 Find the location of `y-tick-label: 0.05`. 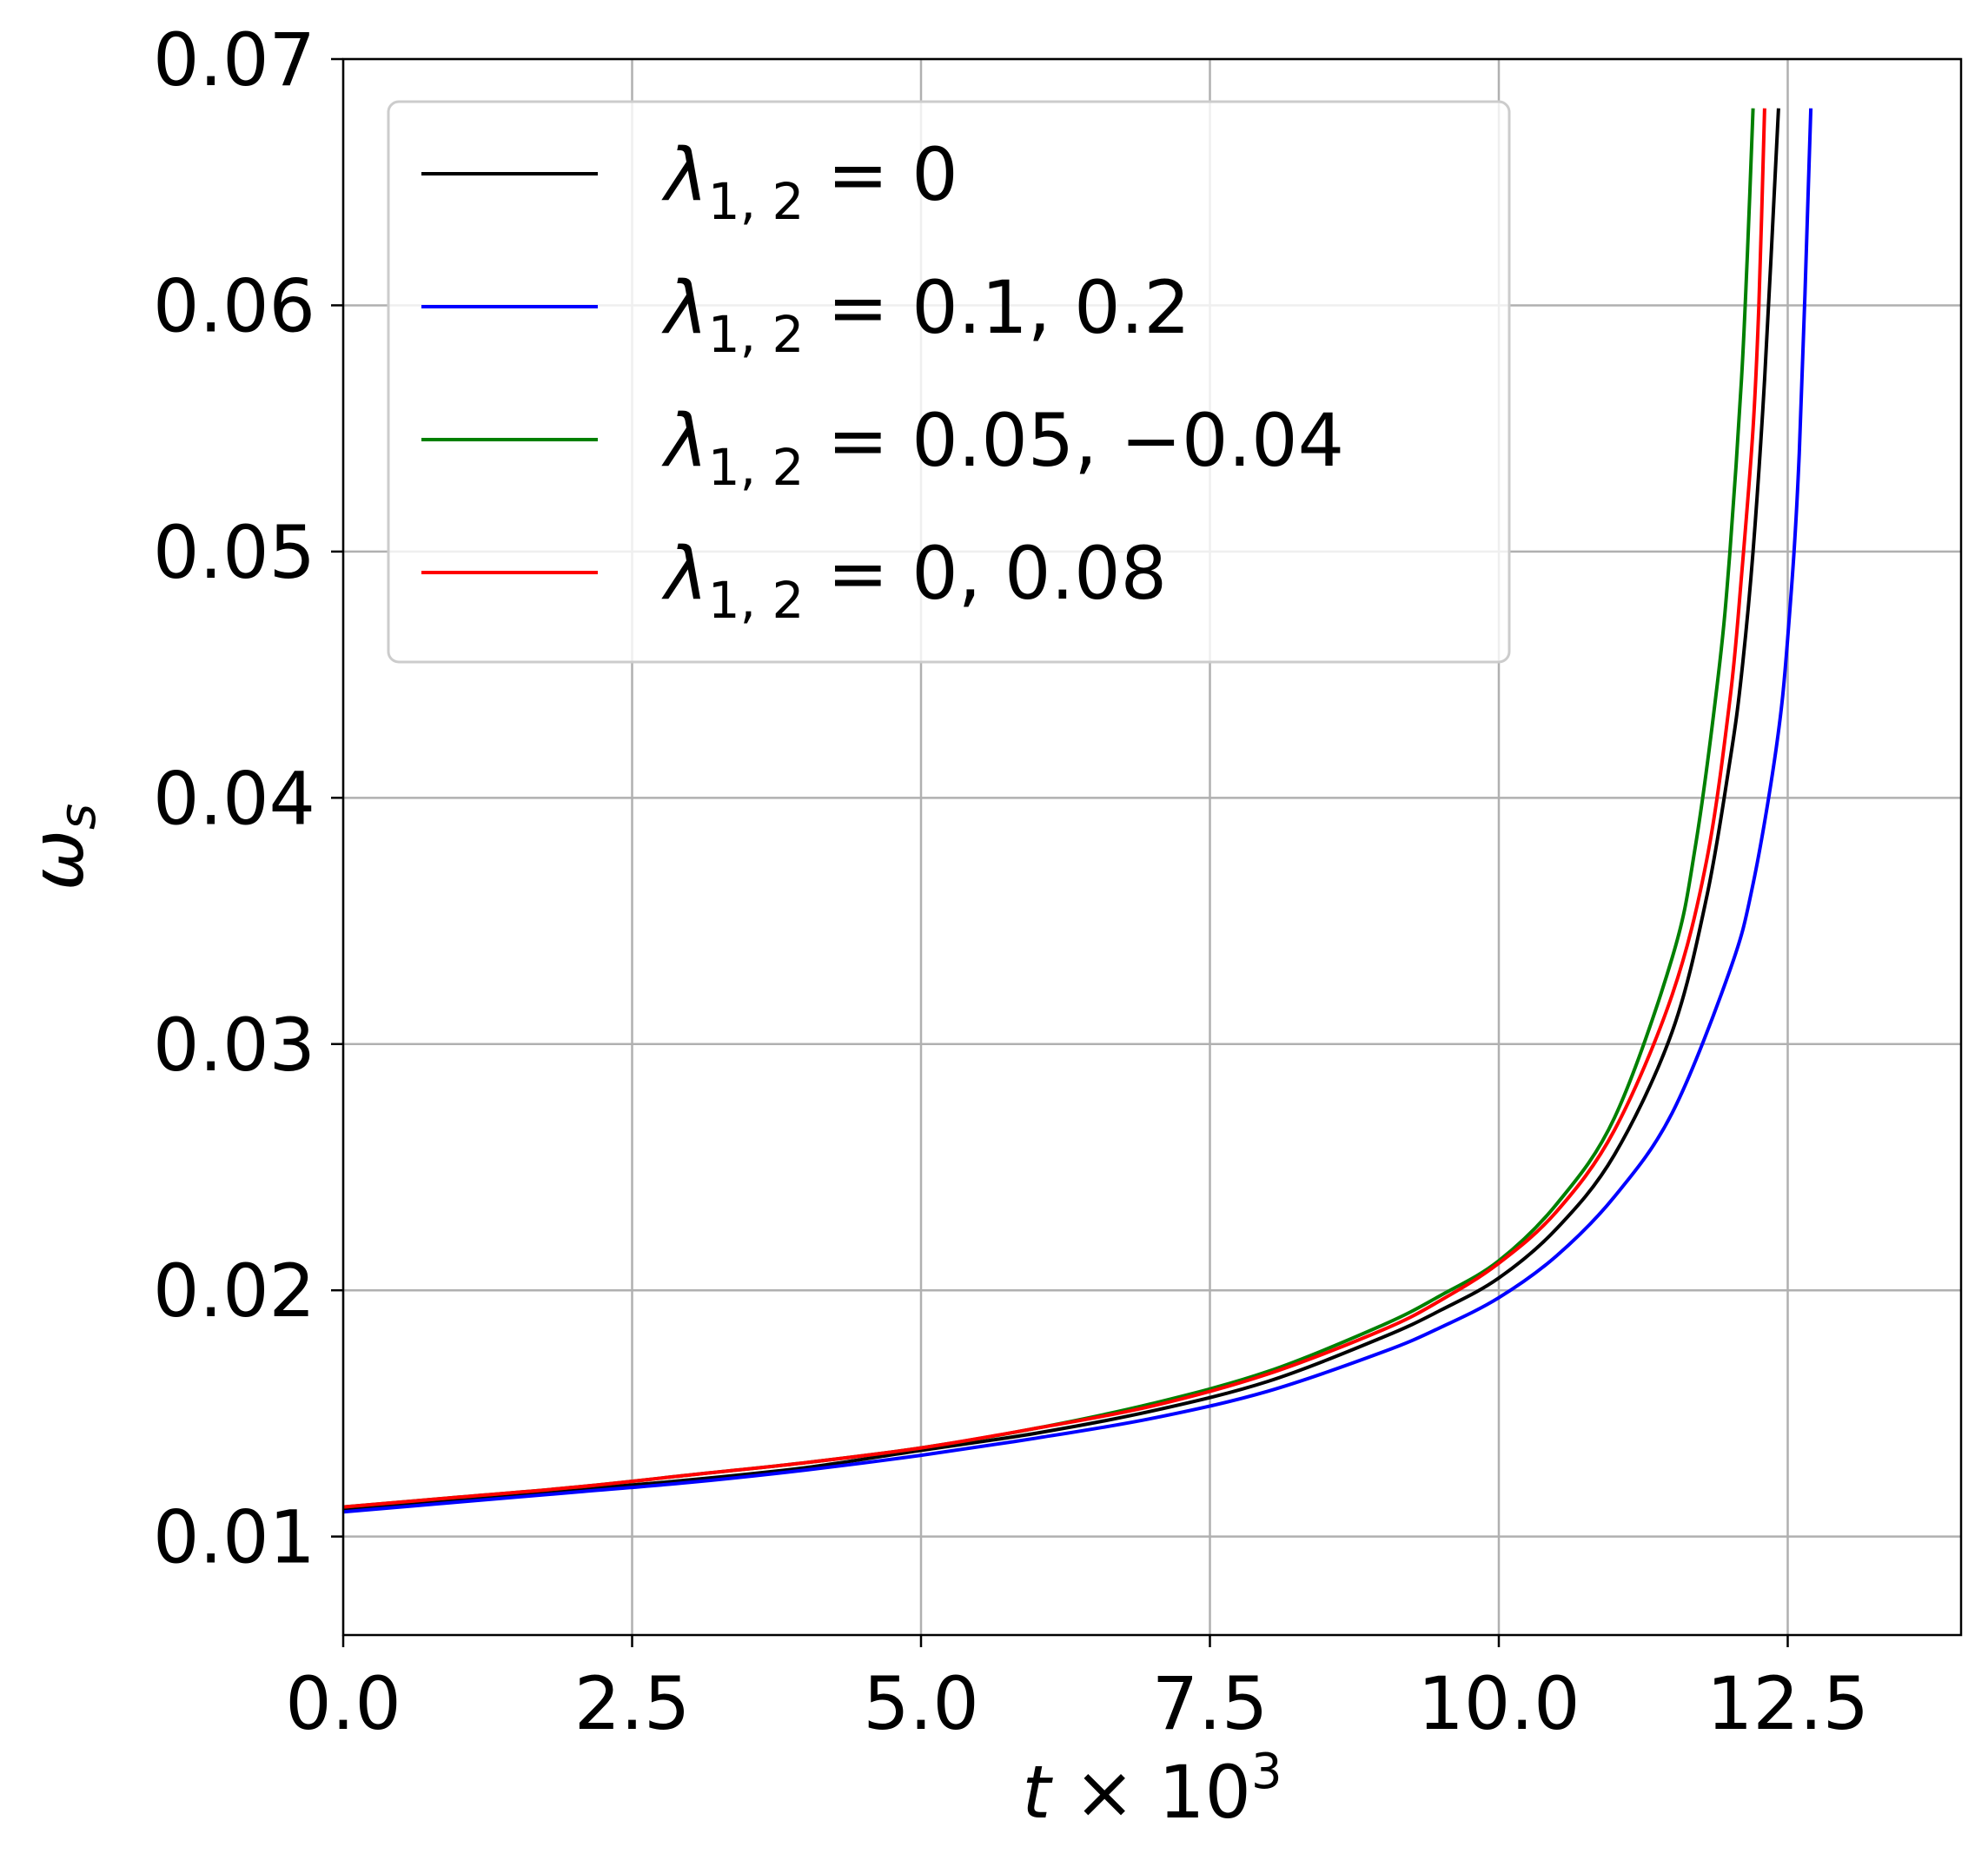

y-tick-label: 0.05 is located at coordinates (234, 552).